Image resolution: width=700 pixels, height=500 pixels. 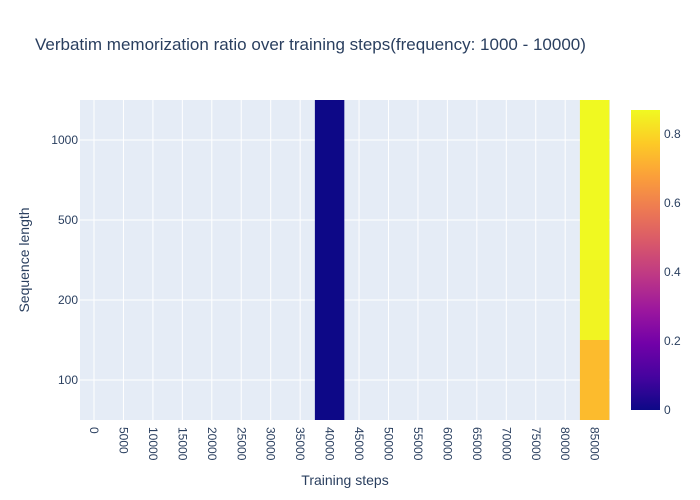 I want to click on x-tick-label: 30000, so click(x=271, y=444).